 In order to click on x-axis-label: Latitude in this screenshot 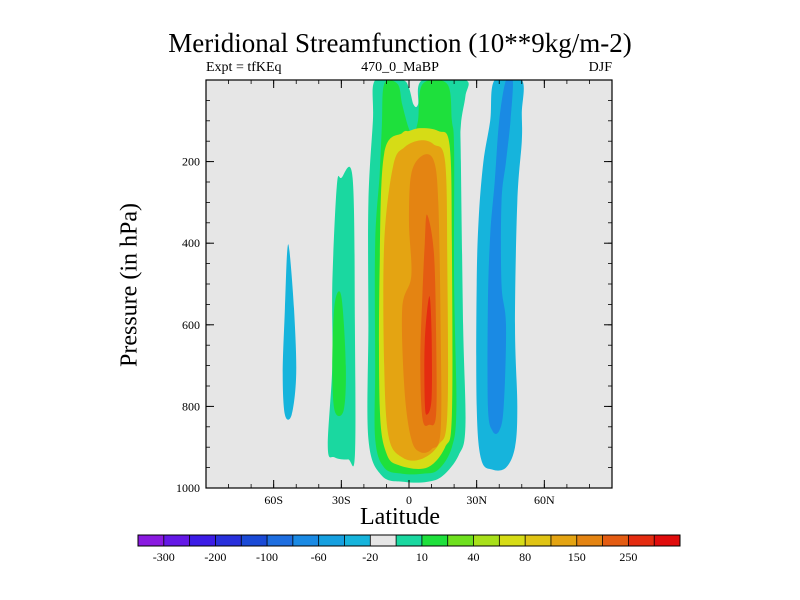, I will do `click(400, 517)`.